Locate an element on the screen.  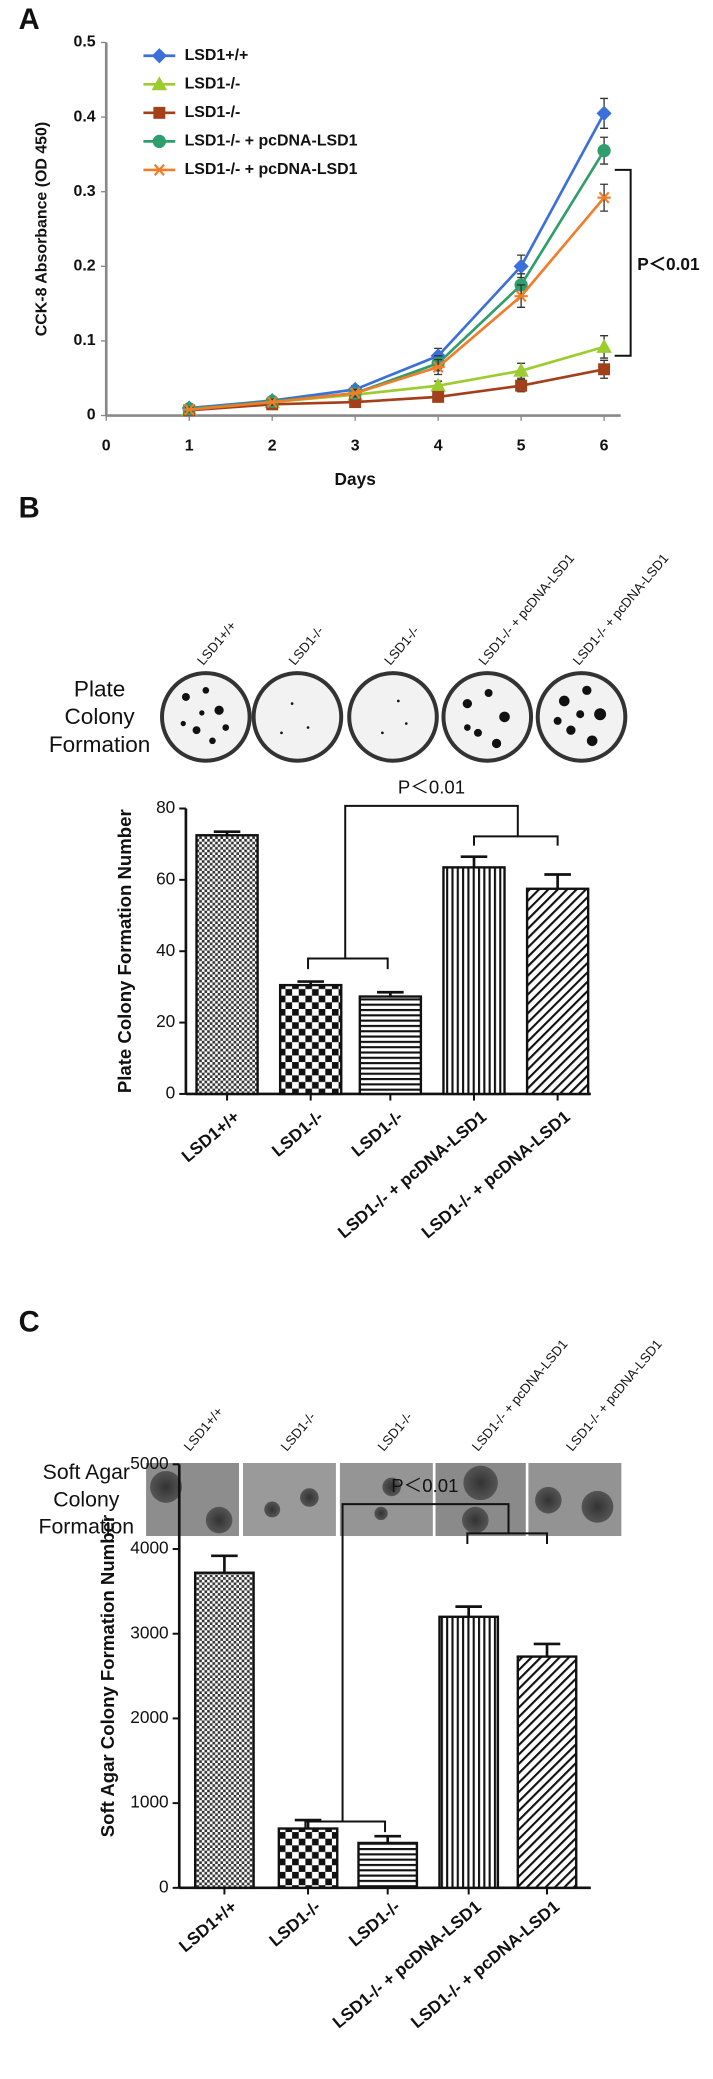
image-title: Soft Agar is located at coordinates (86, 1472).